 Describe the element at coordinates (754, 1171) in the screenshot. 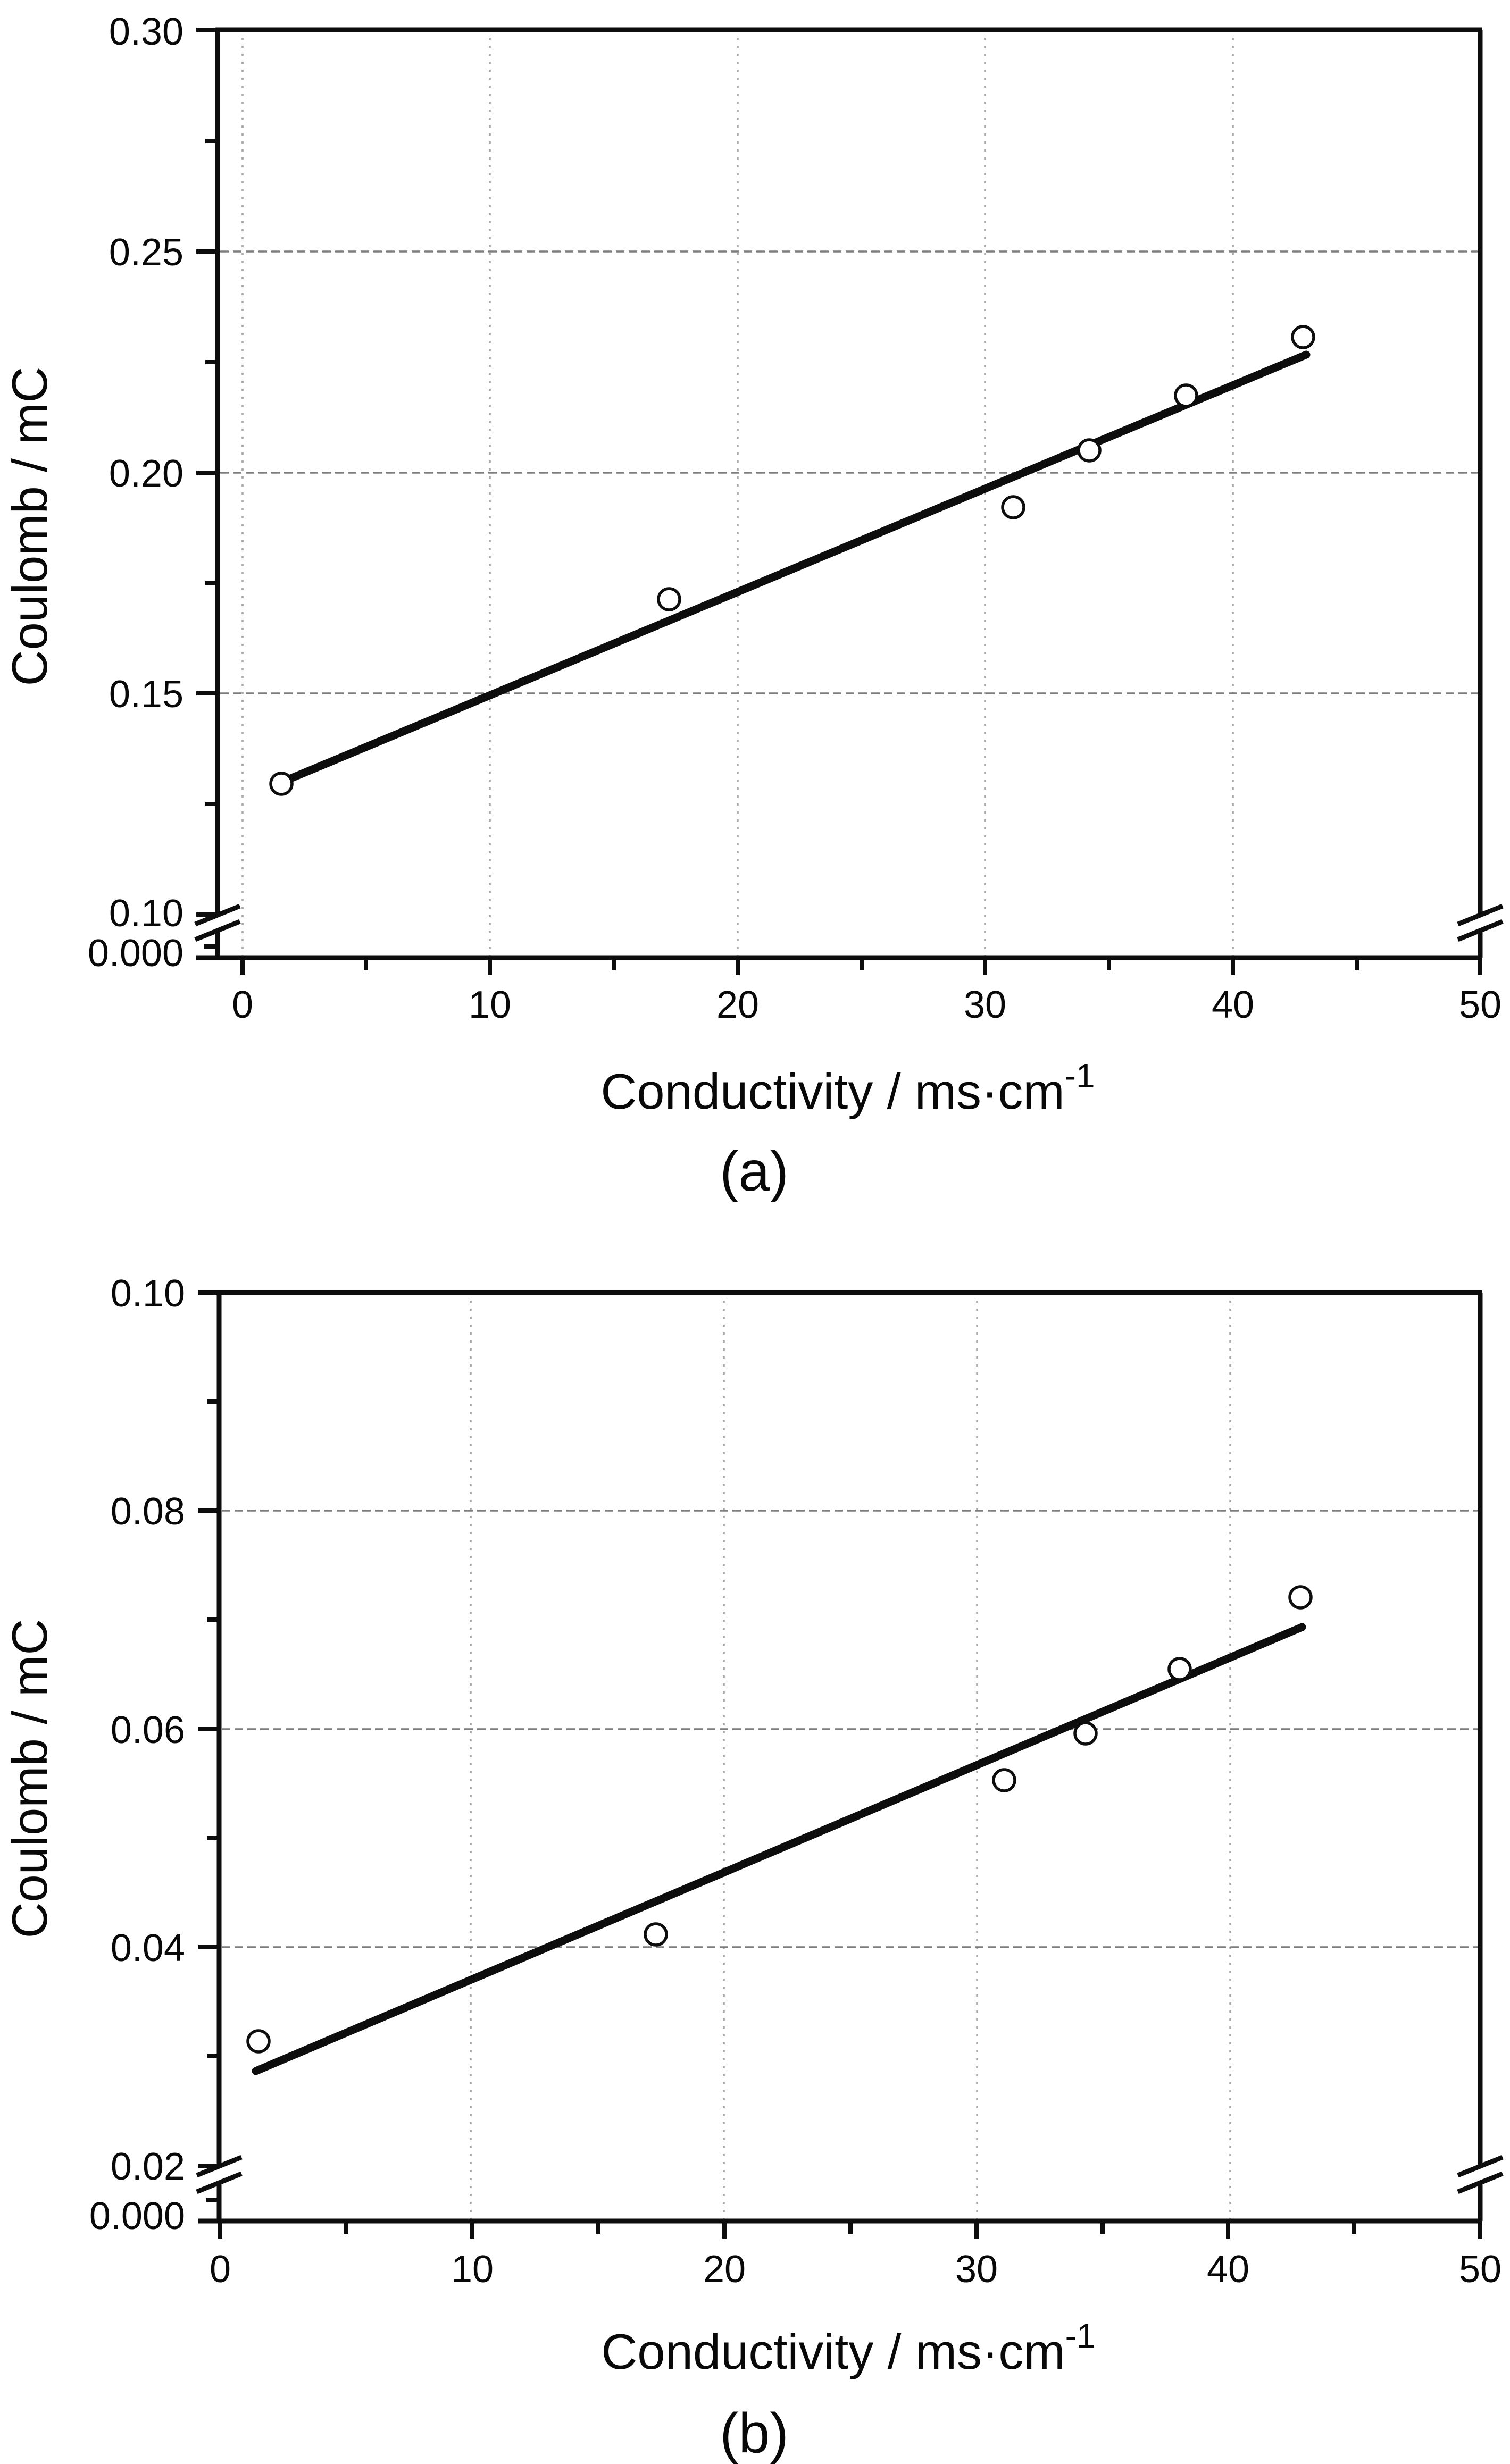

I see `svg-text: (a)` at that location.